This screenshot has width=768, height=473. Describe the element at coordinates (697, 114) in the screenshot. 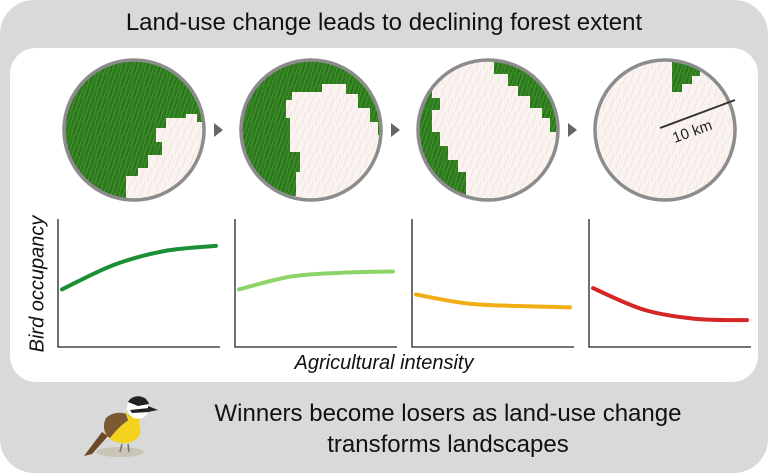

I see `scale-bar` at that location.